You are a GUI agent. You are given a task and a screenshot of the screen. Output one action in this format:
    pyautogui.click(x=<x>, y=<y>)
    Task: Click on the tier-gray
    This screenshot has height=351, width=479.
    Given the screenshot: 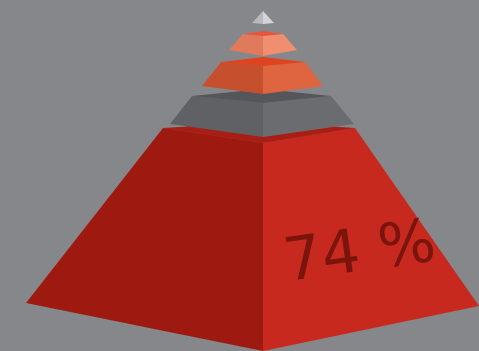 What is the action you would take?
    pyautogui.click(x=262, y=113)
    